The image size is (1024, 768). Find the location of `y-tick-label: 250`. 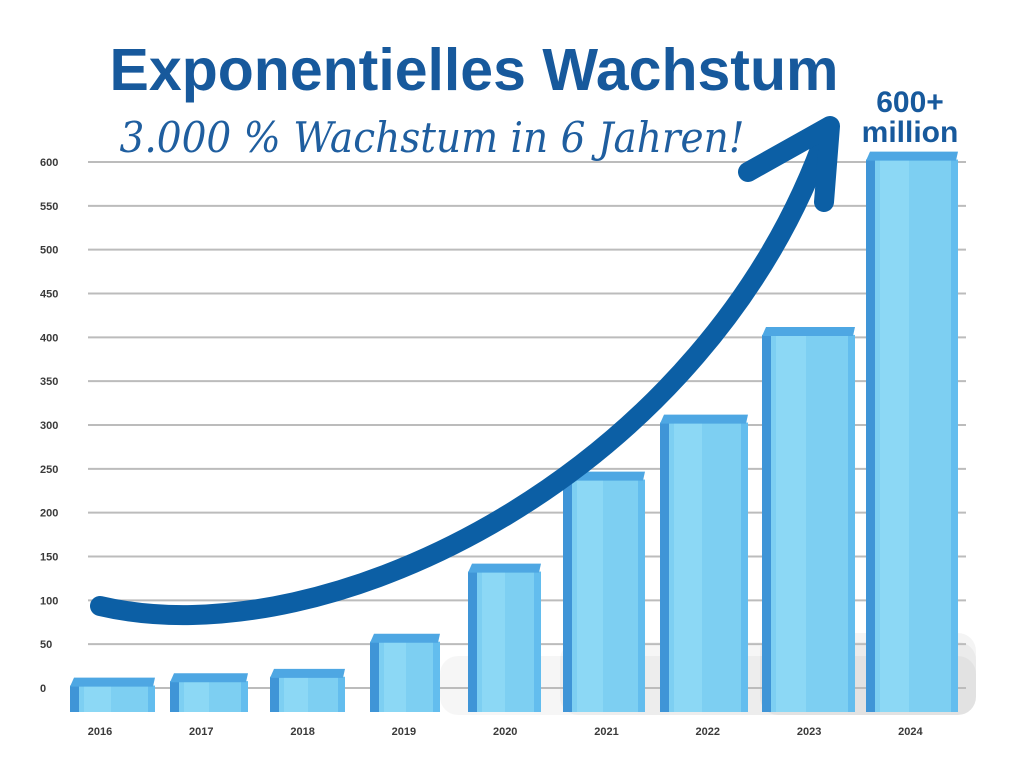

y-tick-label: 250 is located at coordinates (49, 470).